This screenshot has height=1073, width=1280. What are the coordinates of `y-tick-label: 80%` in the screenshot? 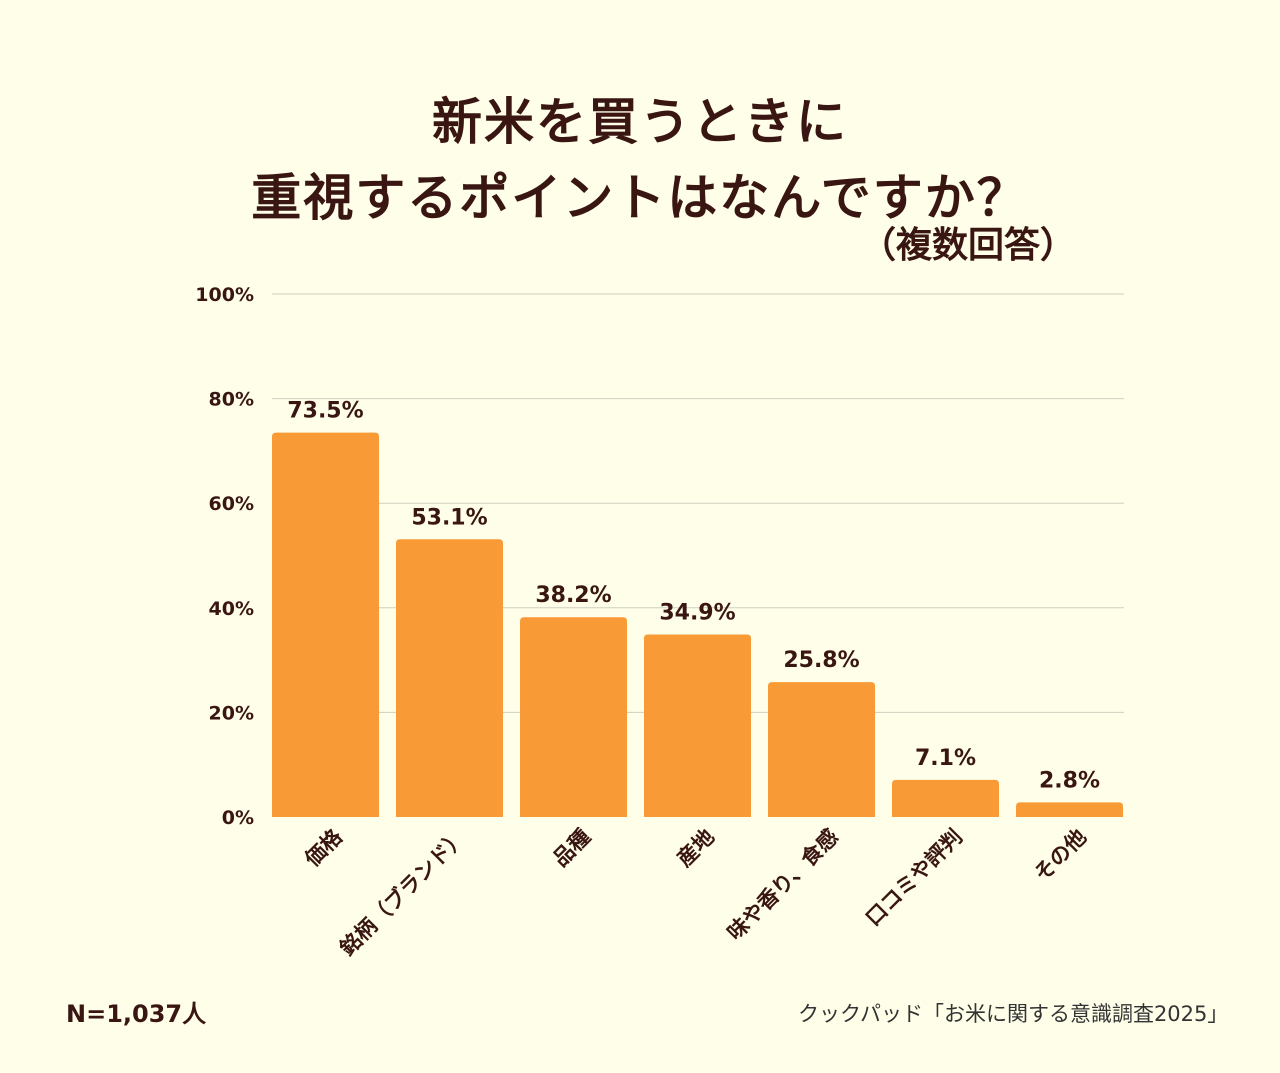 It's located at (231, 400).